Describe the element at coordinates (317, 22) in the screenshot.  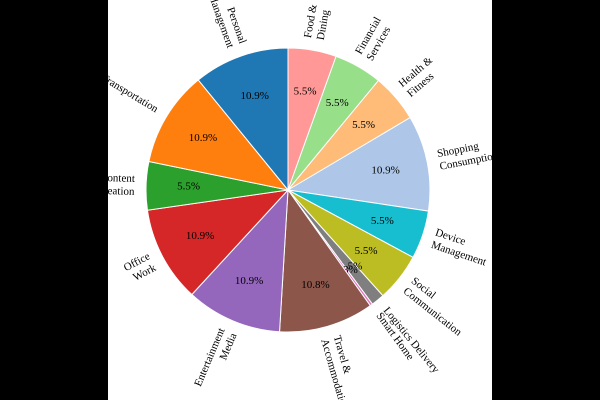
I see `category-label: Food &Dining` at that location.